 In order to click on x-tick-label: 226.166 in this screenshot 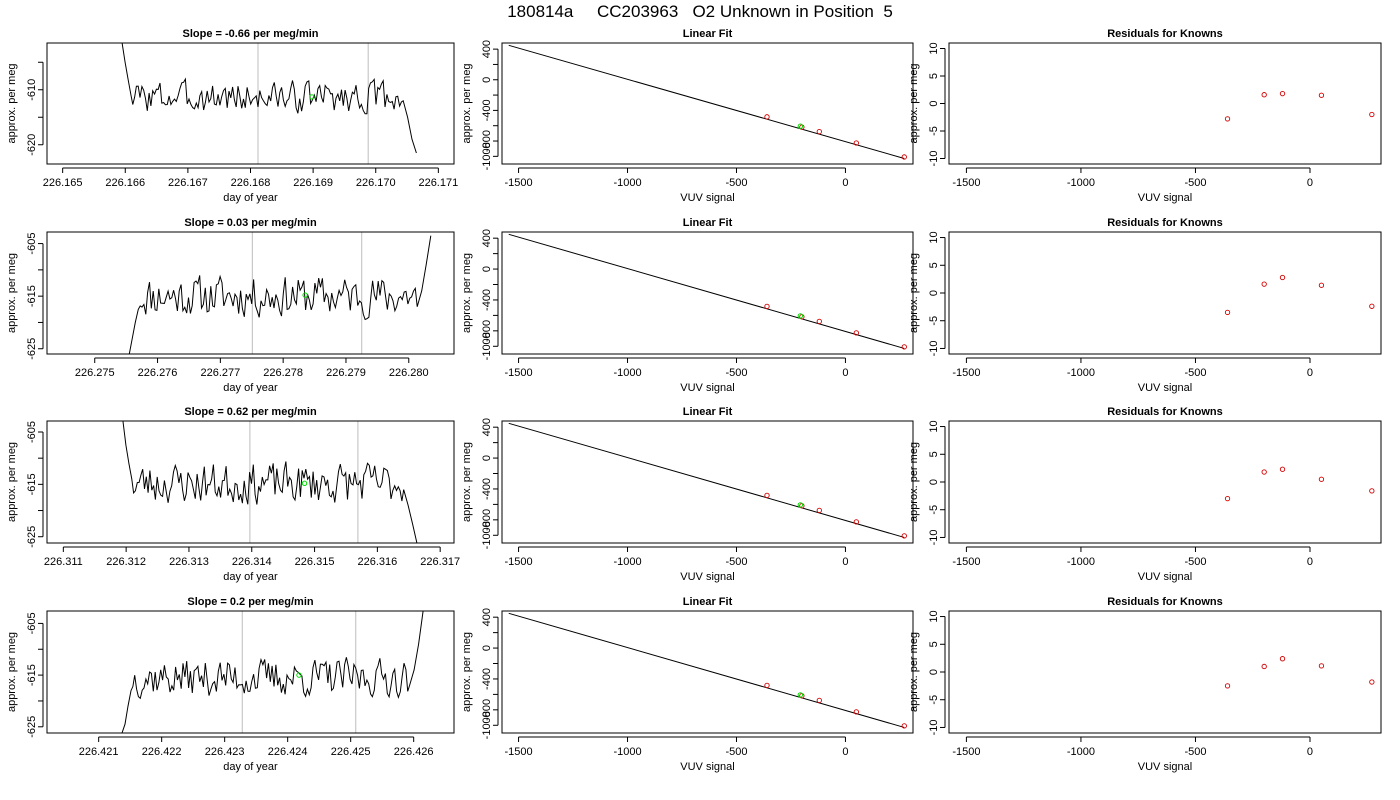, I will do `click(125, 183)`.